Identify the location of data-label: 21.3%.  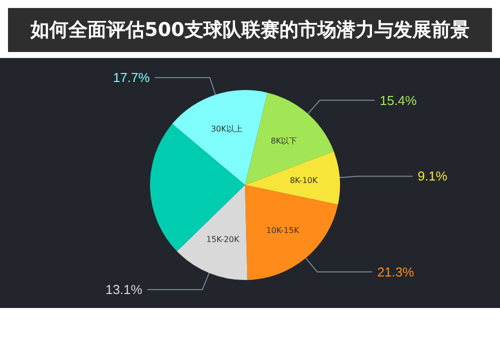
(396, 272).